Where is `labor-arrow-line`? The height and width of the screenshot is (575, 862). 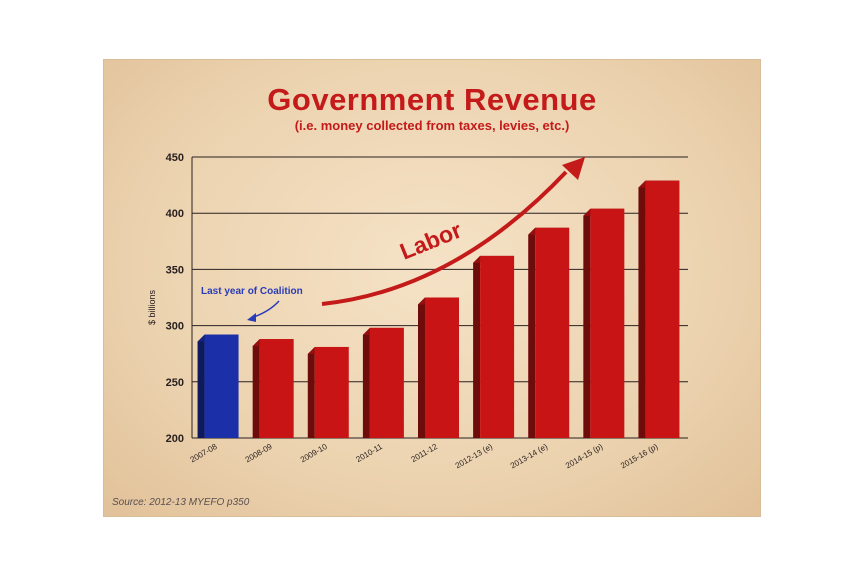 labor-arrow-line is located at coordinates (444, 238).